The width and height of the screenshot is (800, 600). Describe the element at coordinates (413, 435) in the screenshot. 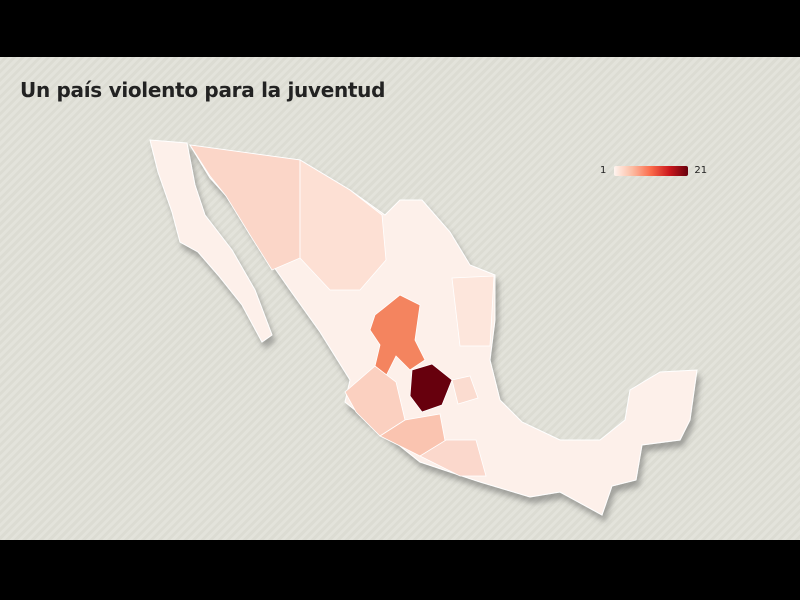

I see `state-michoacan: Michoacán` at that location.